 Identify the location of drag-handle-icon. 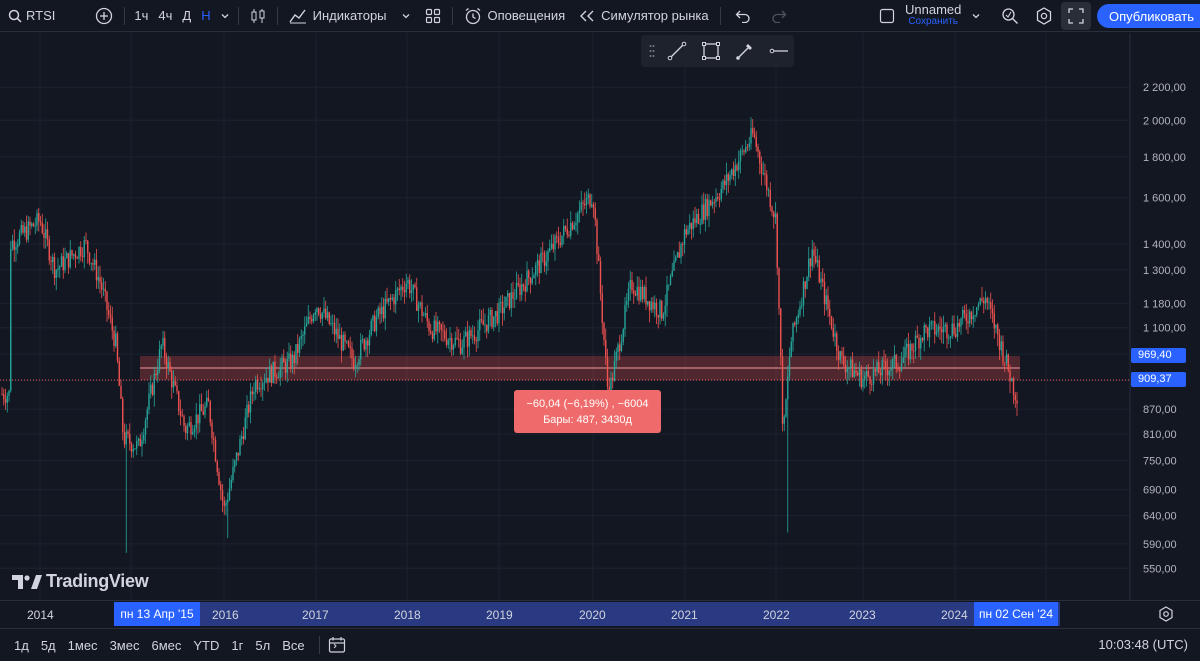
(652, 51).